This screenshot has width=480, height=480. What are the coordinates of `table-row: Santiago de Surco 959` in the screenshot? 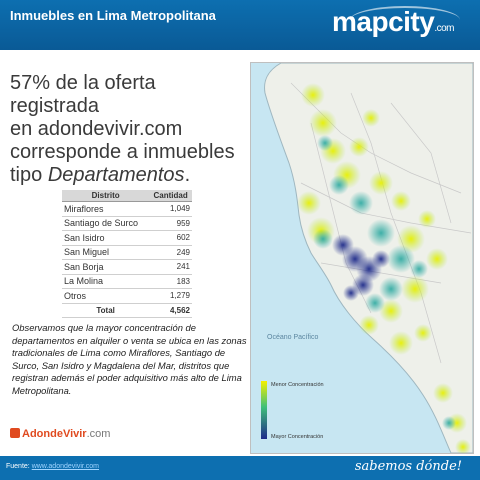 It's located at (127, 223).